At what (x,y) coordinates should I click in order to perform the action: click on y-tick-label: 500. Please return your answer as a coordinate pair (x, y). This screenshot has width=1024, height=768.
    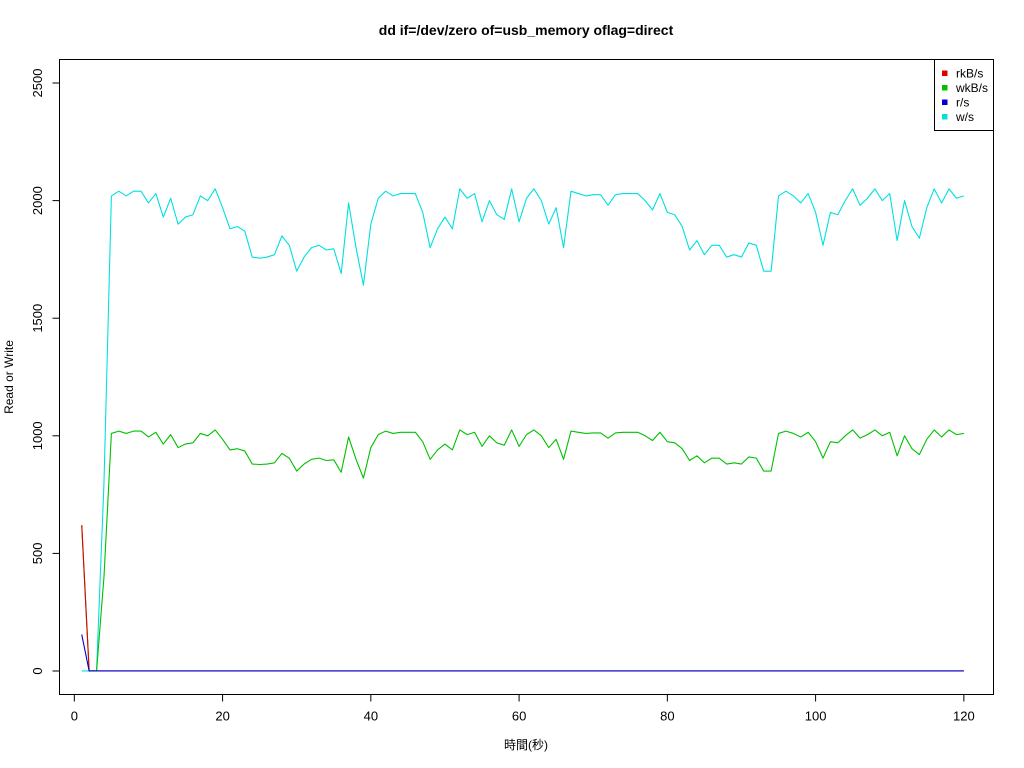
    Looking at the image, I should click on (37, 554).